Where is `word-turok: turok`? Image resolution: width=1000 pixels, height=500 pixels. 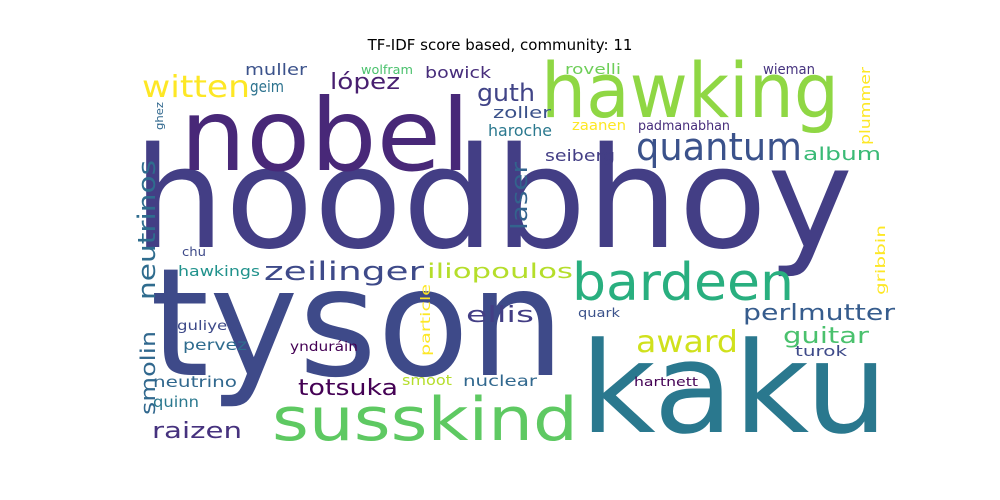 word-turok: turok is located at coordinates (821, 352).